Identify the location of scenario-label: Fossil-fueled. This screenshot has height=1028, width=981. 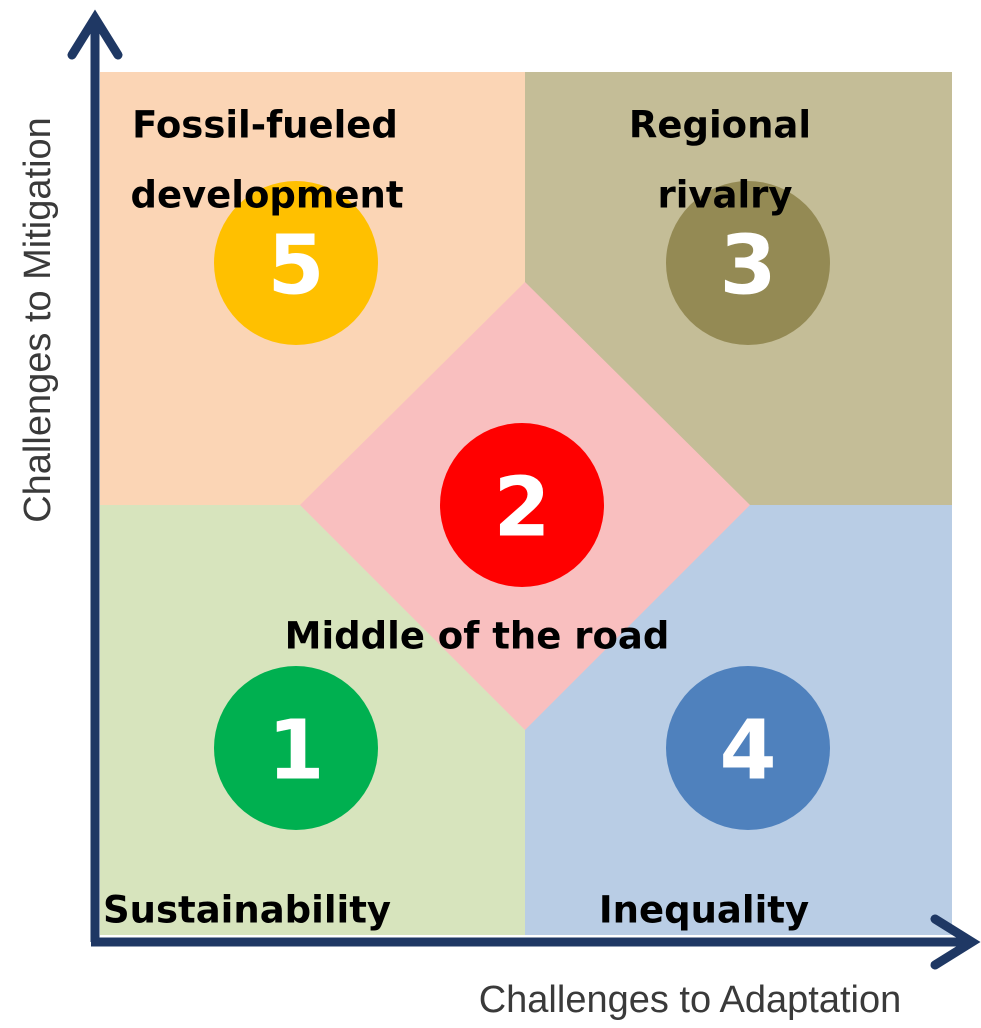
(265, 125).